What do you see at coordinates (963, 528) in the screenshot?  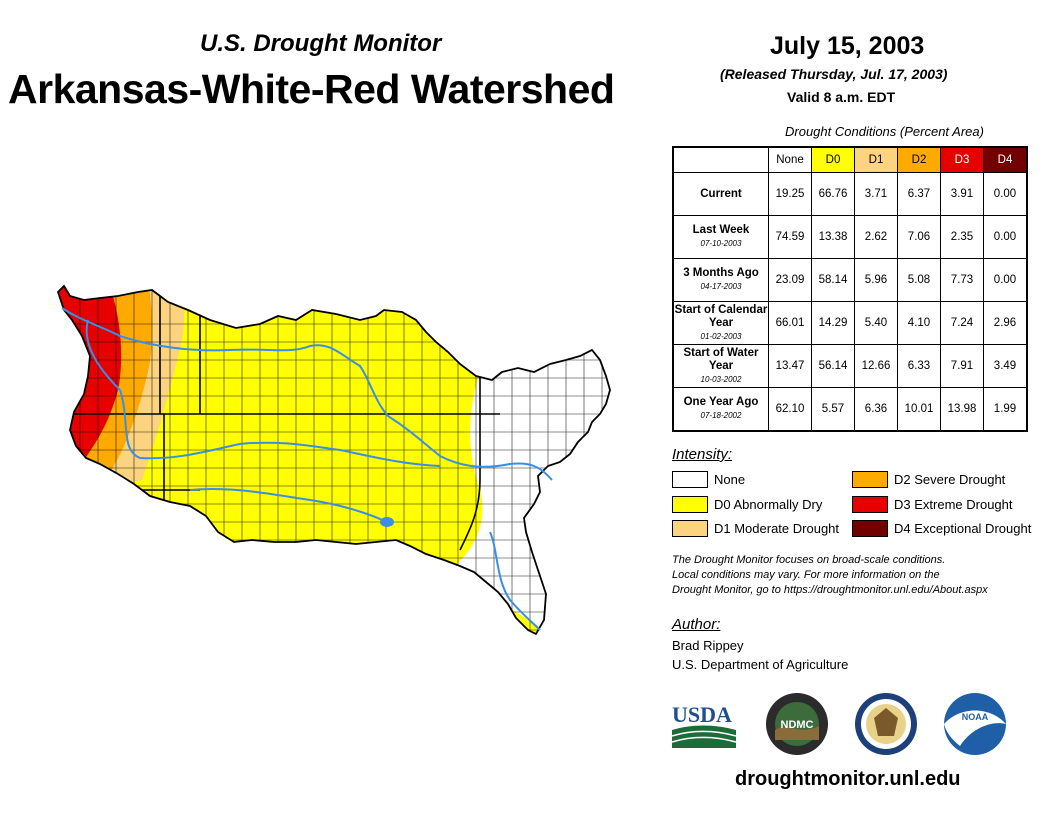 I see `legend-label: D4 Exceptional Drought` at bounding box center [963, 528].